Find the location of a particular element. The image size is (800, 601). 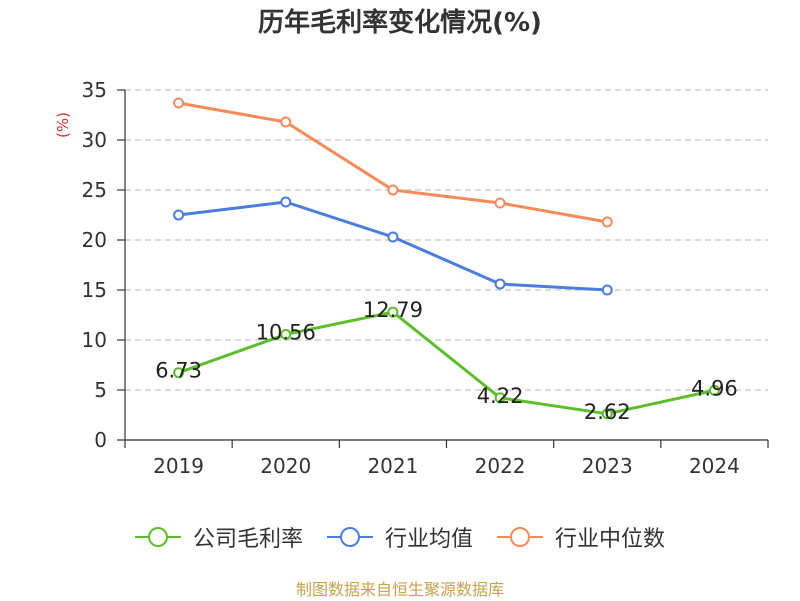

y-tick-label: 35 is located at coordinates (94, 90).